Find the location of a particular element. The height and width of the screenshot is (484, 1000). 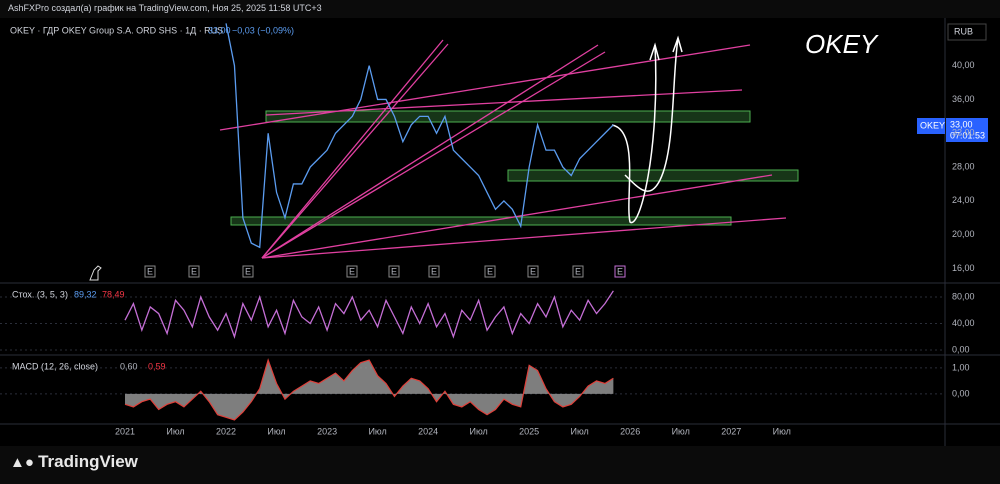

x-tick-label: 2023 is located at coordinates (327, 431).